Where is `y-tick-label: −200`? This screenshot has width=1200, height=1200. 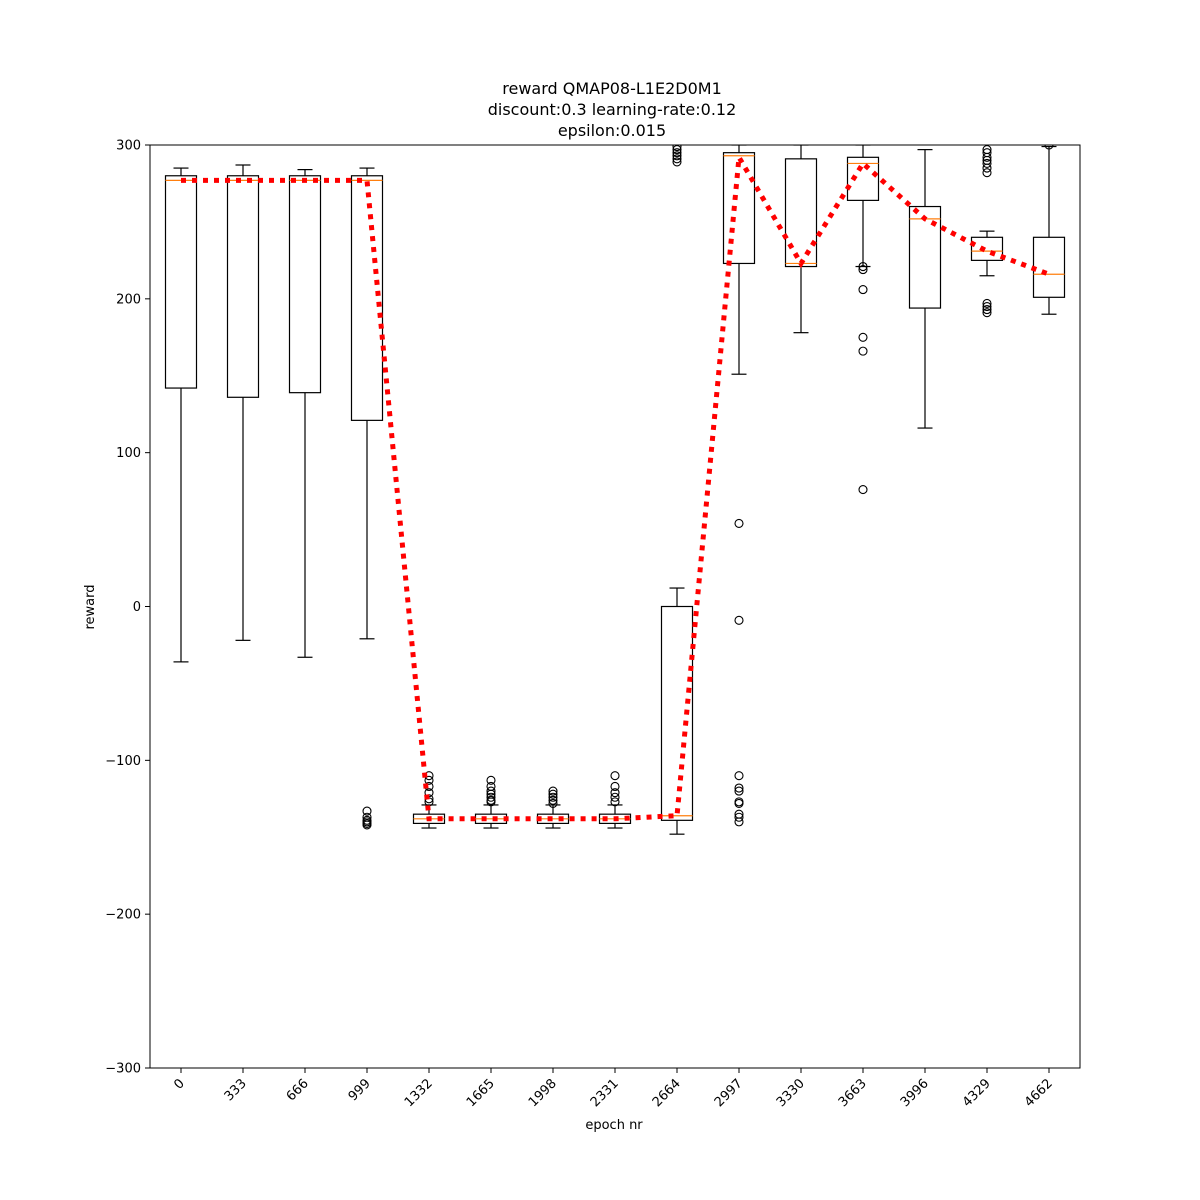 y-tick-label: −200 is located at coordinates (123, 915).